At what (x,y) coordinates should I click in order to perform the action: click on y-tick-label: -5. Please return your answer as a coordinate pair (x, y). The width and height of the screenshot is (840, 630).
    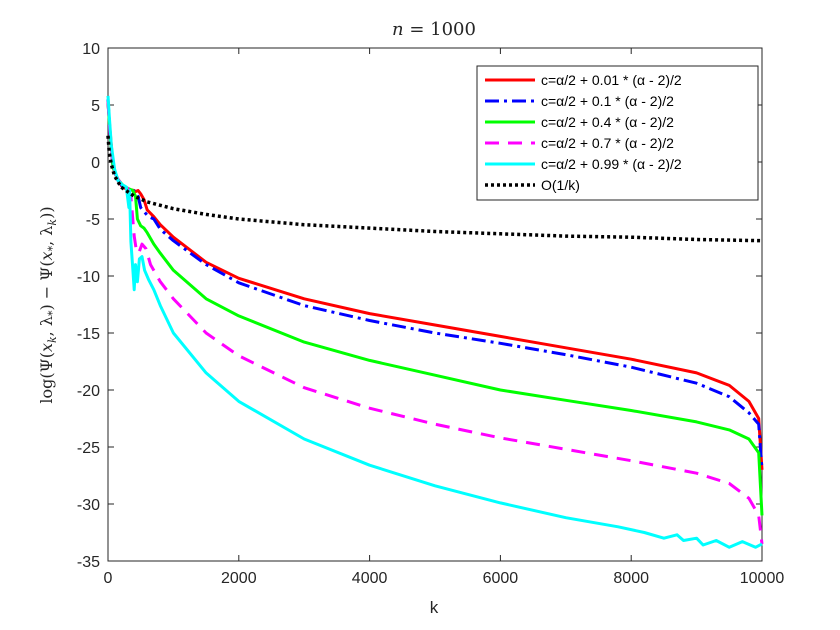
    Looking at the image, I should click on (93, 220).